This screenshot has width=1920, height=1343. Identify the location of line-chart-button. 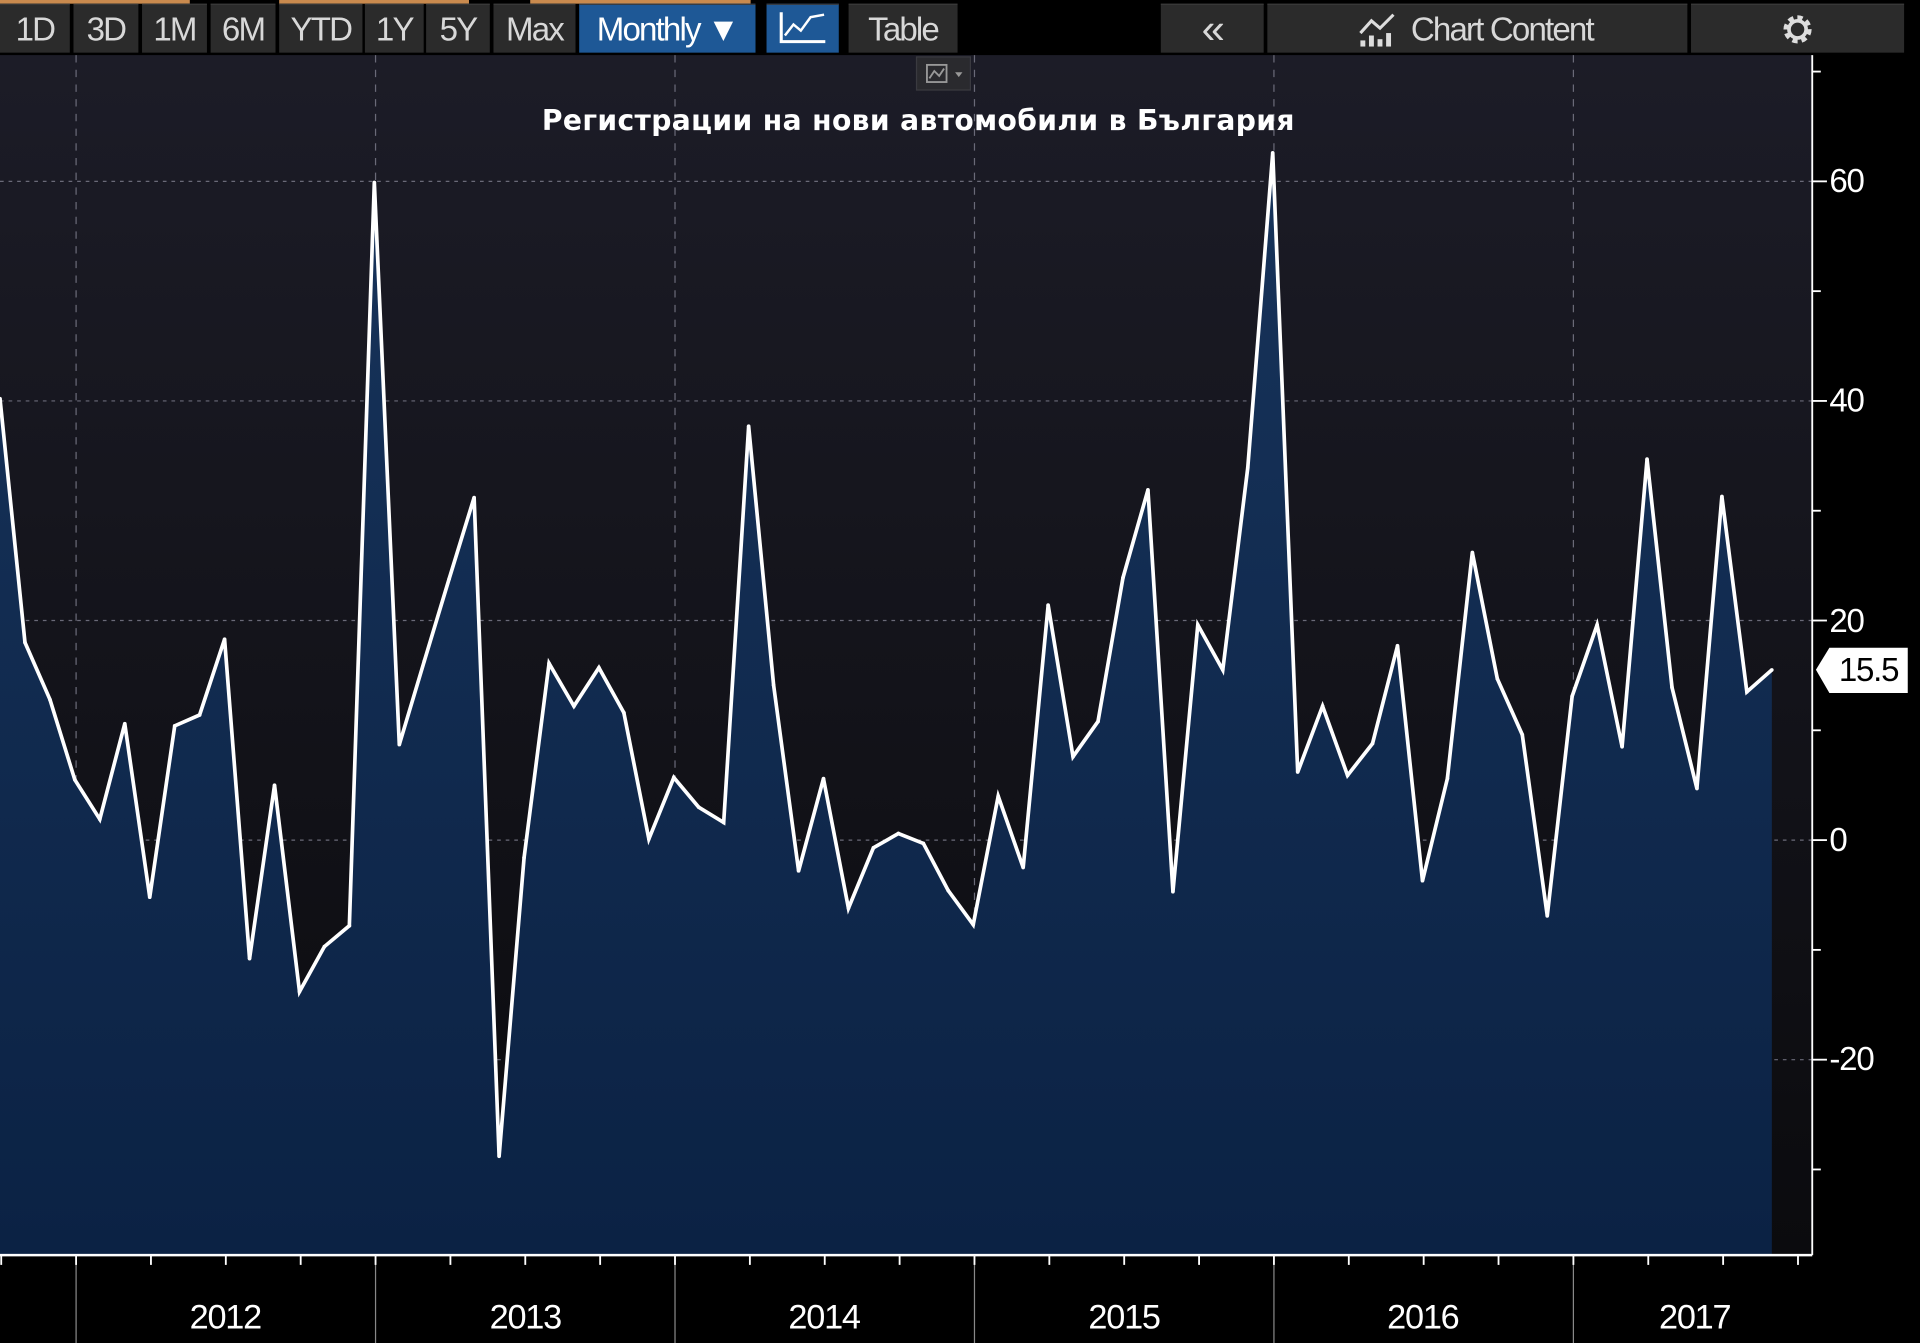
(802, 28).